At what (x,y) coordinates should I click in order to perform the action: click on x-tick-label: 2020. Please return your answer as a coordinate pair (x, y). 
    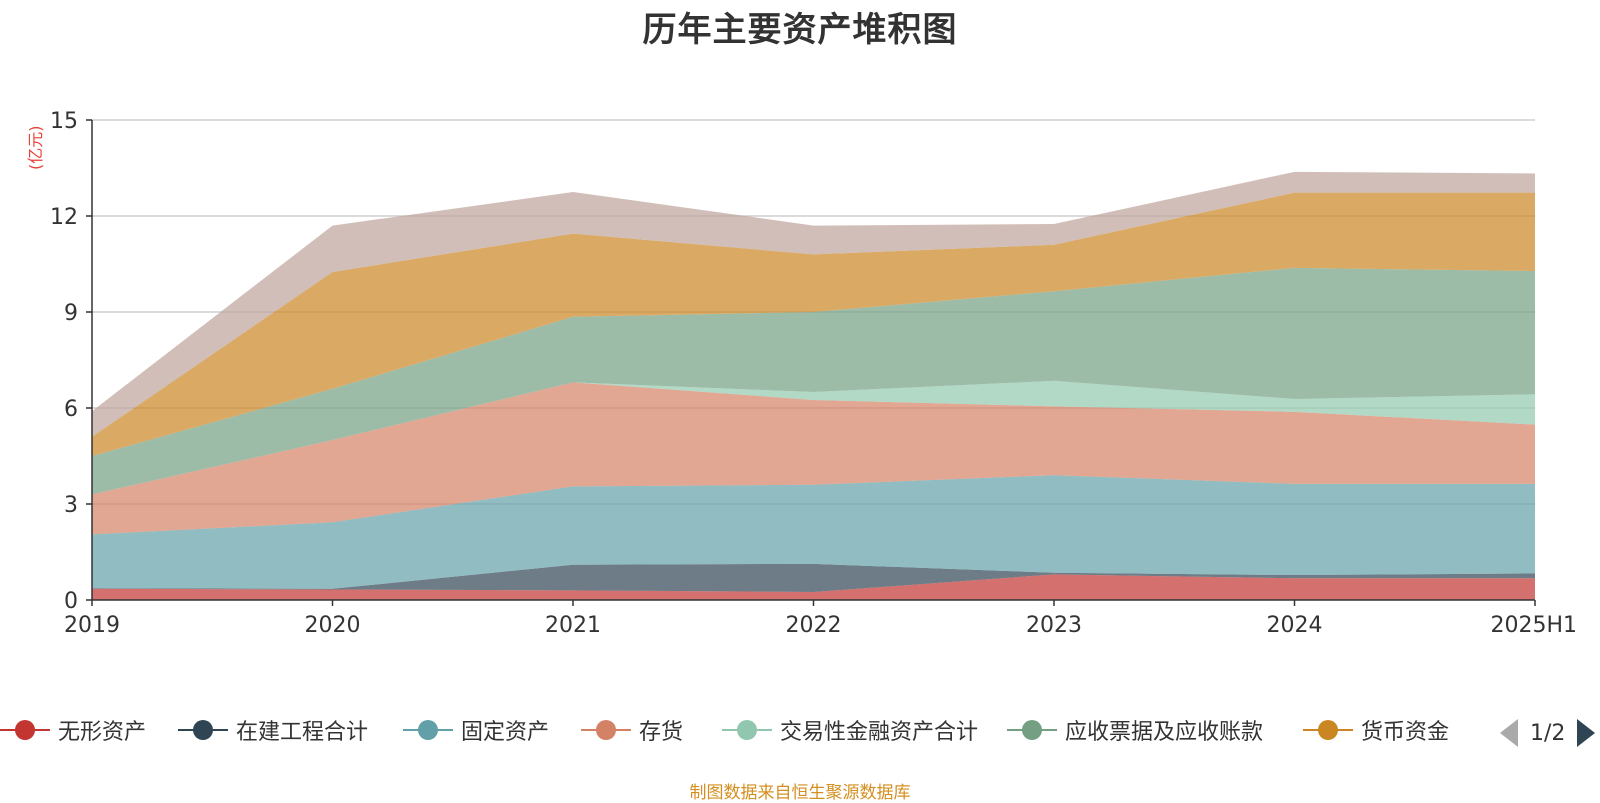
    Looking at the image, I should click on (333, 625).